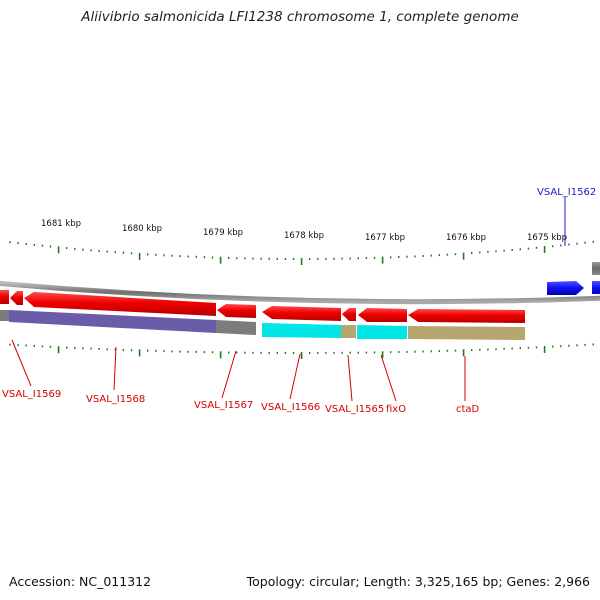  What do you see at coordinates (596, 268) in the screenshot?
I see `gray-feature-box` at bounding box center [596, 268].